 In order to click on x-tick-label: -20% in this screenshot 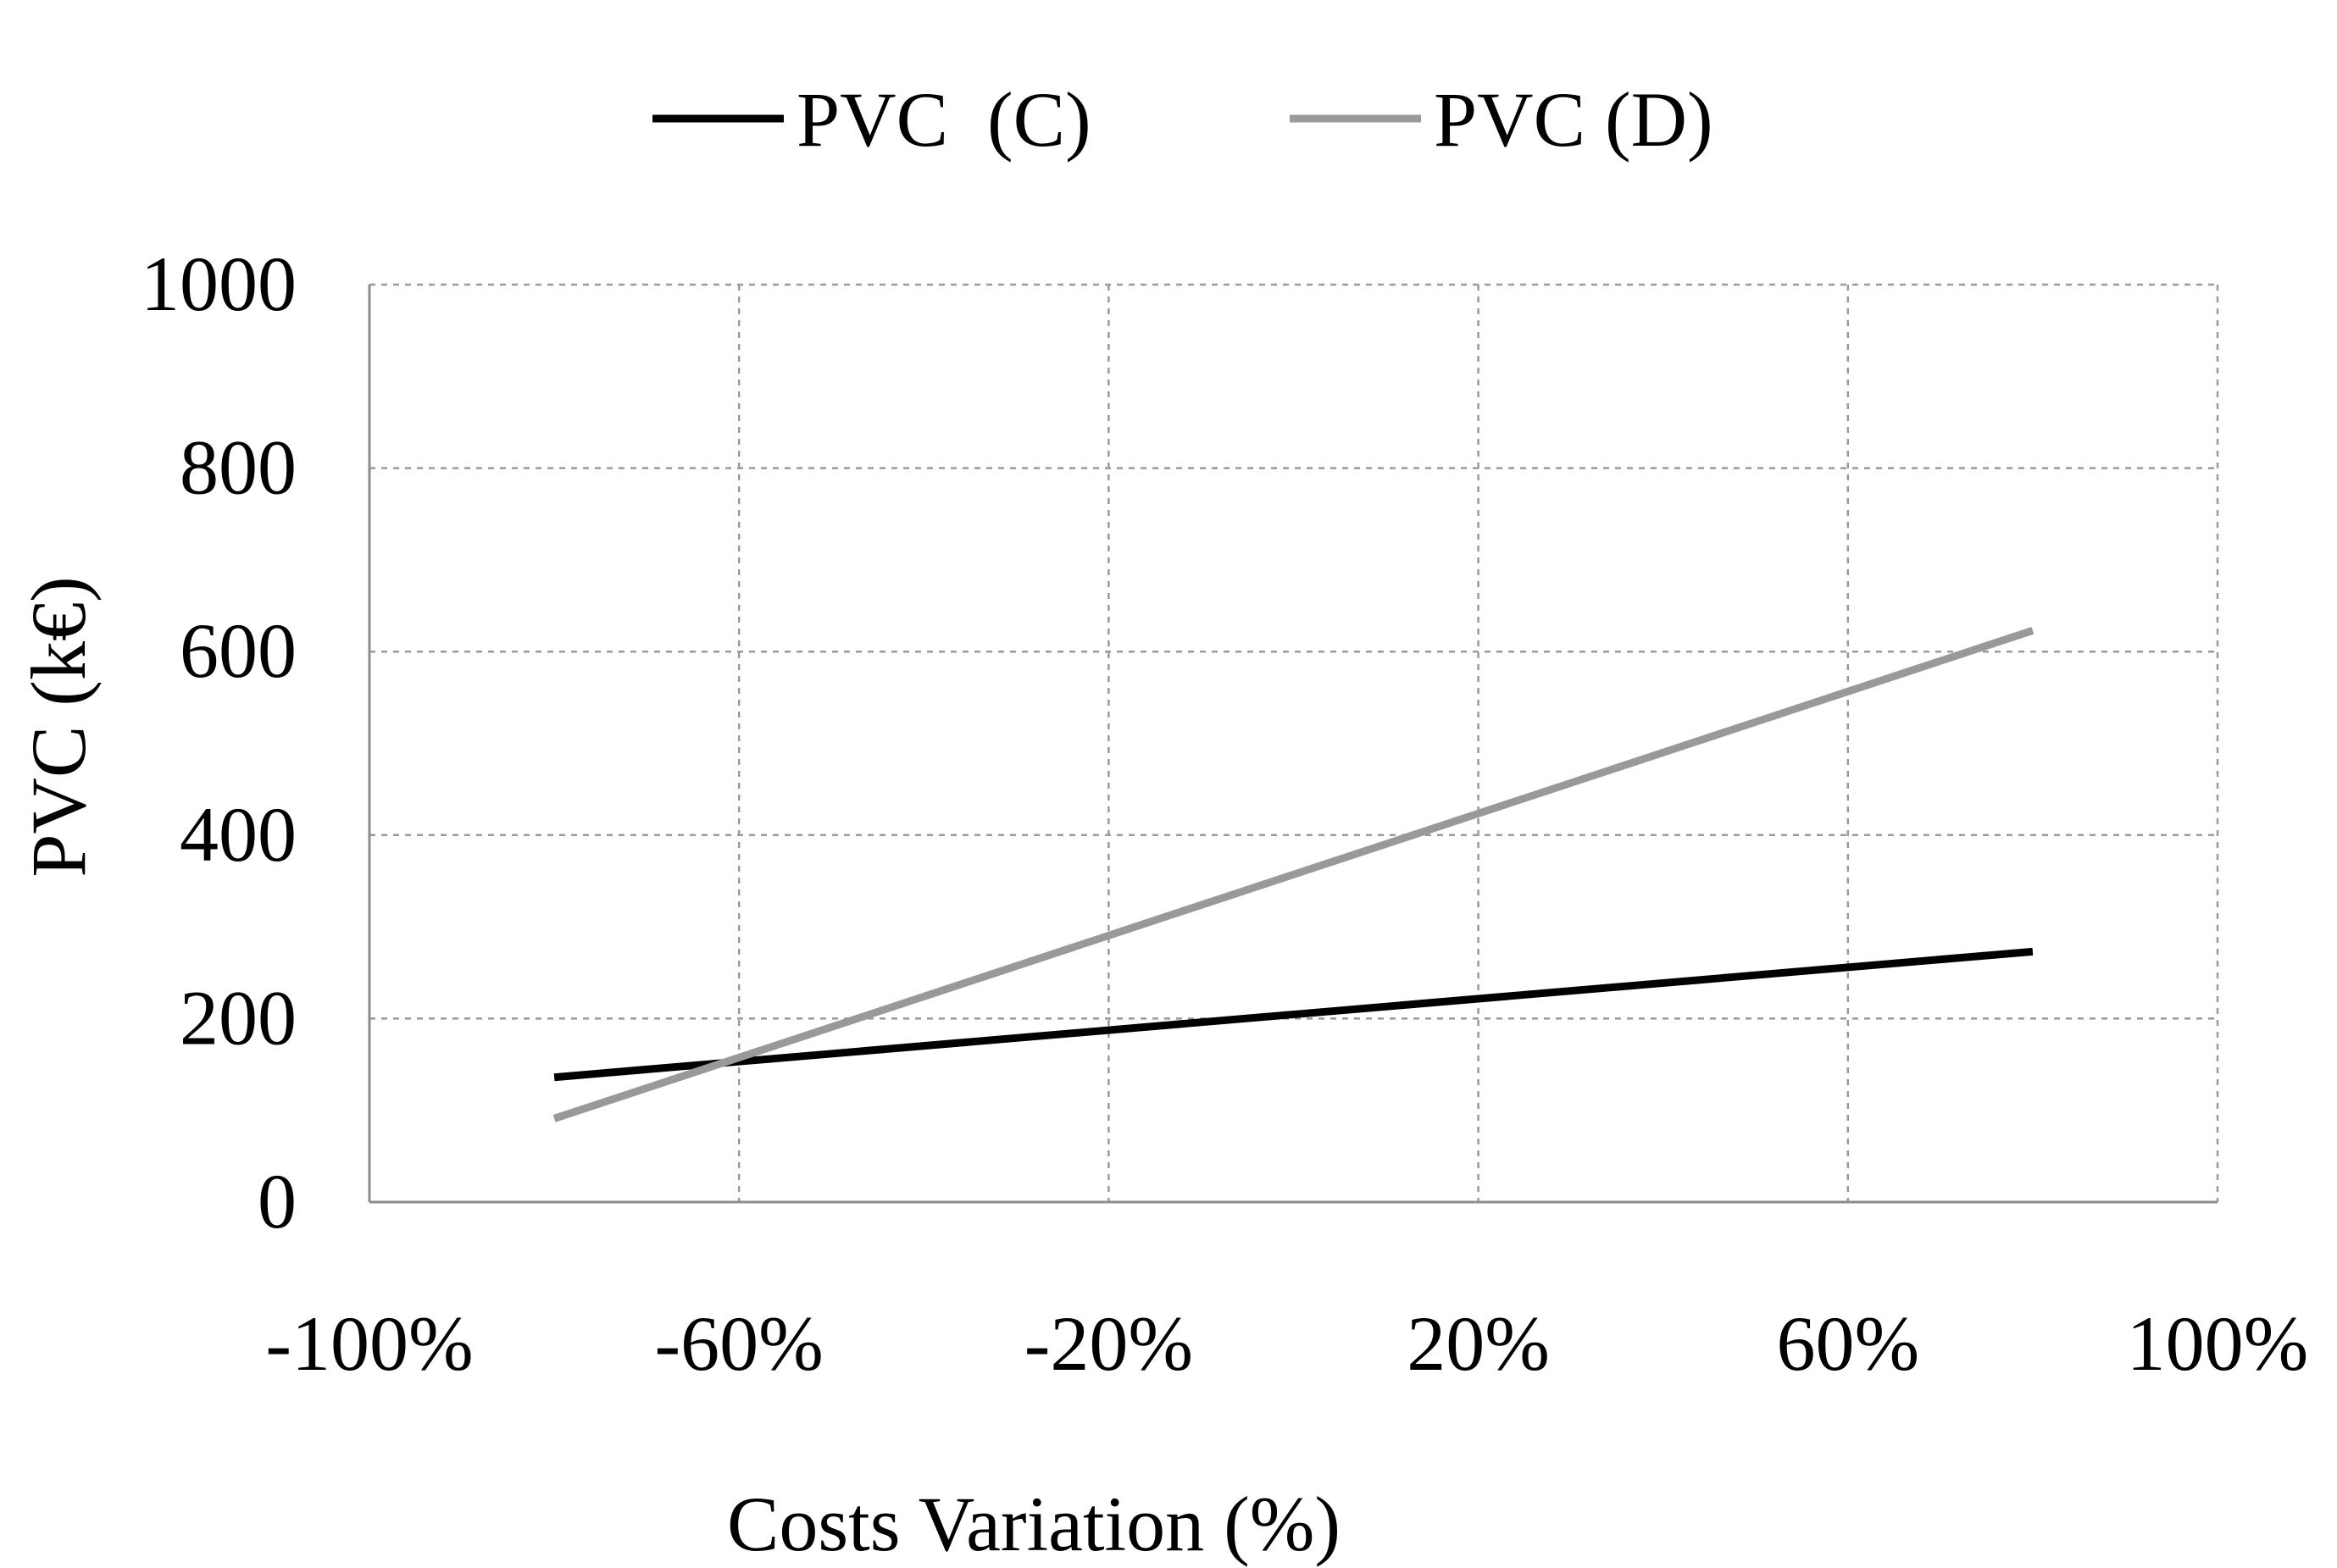, I will do `click(1108, 1343)`.